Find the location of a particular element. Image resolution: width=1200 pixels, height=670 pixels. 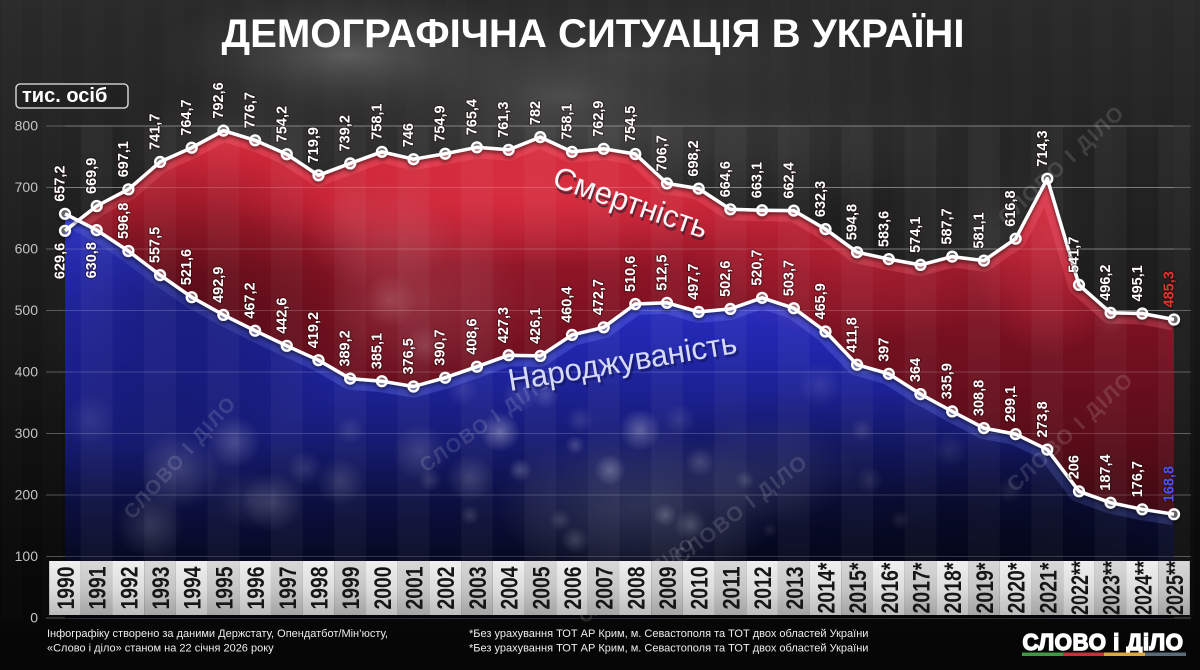

svg-text: 500 is located at coordinates (27, 310).